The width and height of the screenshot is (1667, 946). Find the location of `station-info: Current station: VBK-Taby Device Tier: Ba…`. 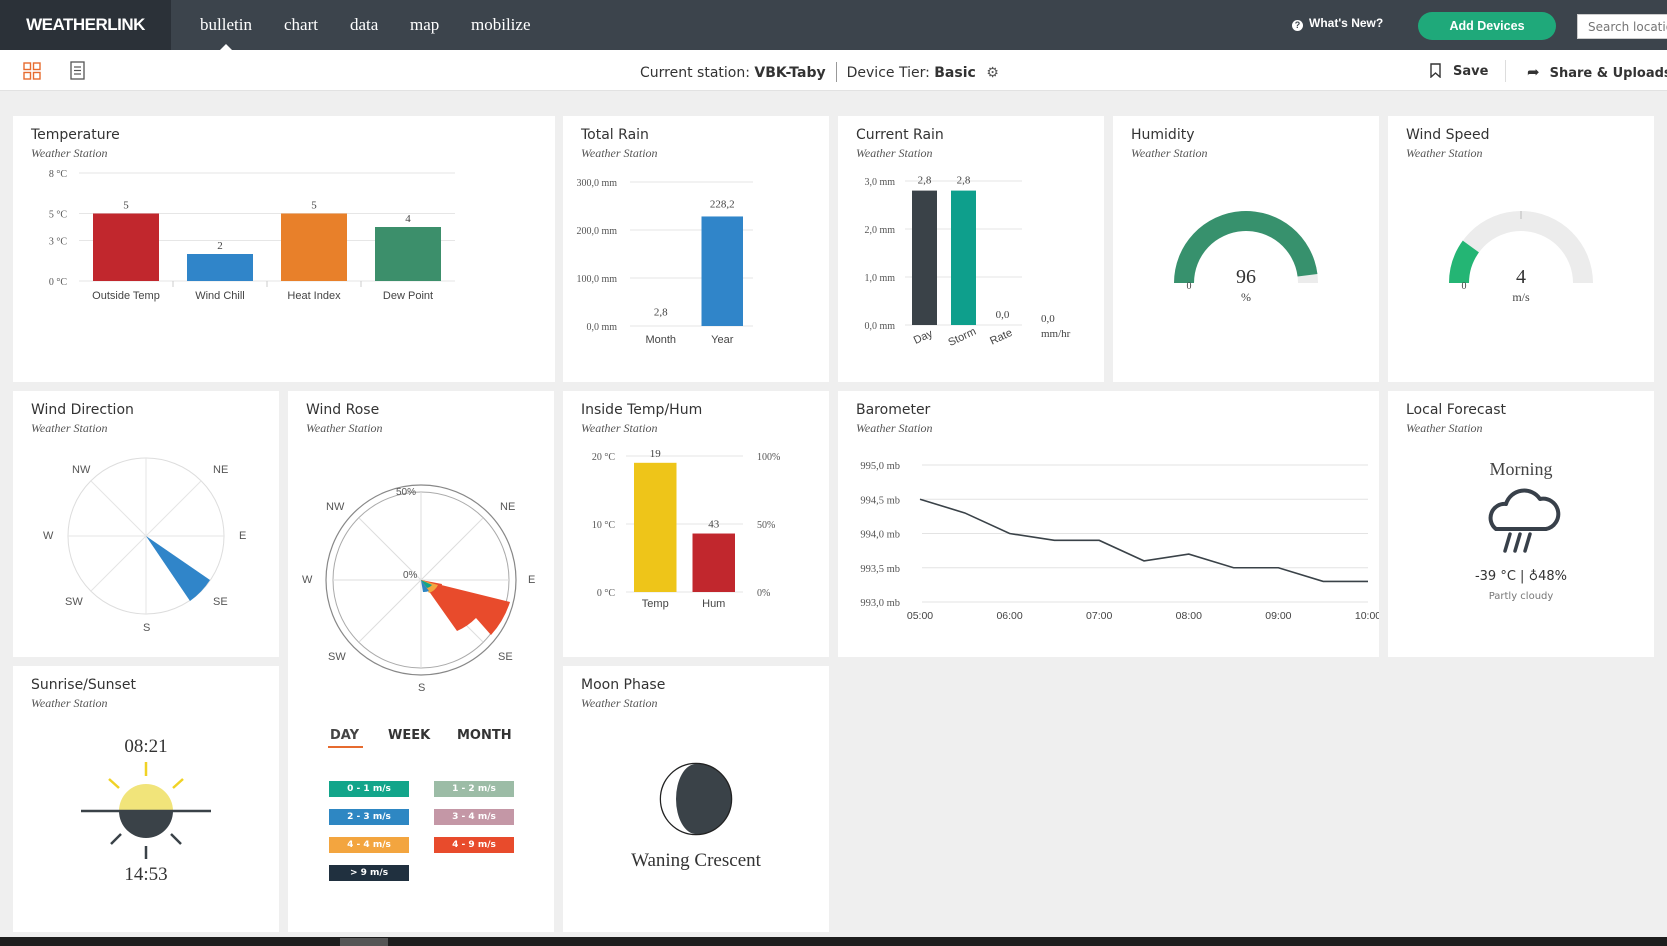

station-info: Current station: VBK-Taby Device Tier: Ba… is located at coordinates (819, 72).